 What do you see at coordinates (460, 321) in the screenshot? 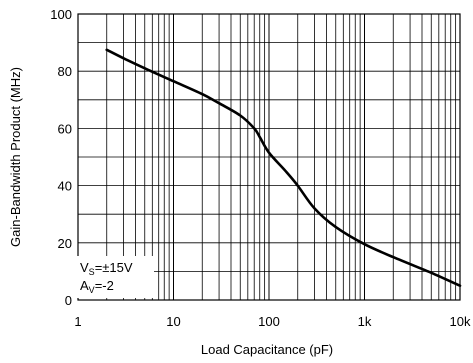
I see `x-tick-label: 10k` at bounding box center [460, 321].